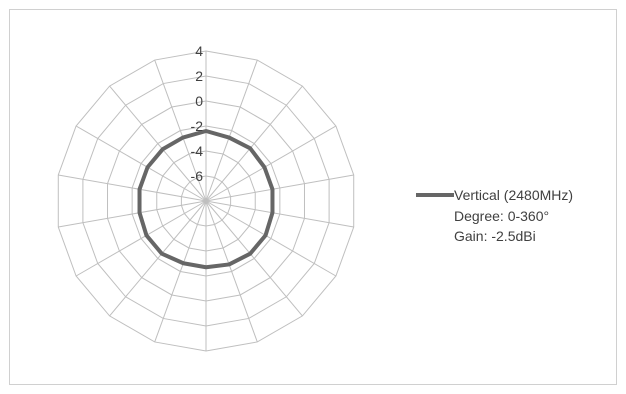  Describe the element at coordinates (435, 195) in the screenshot. I see `legend-series-swatch` at that location.